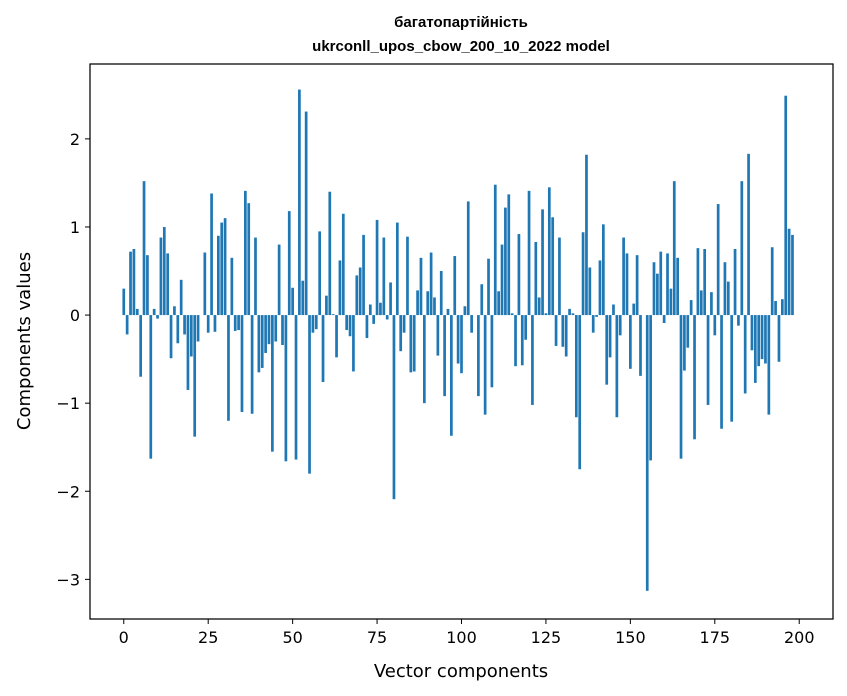  Describe the element at coordinates (75, 139) in the screenshot. I see `y-tick-label: 2` at that location.